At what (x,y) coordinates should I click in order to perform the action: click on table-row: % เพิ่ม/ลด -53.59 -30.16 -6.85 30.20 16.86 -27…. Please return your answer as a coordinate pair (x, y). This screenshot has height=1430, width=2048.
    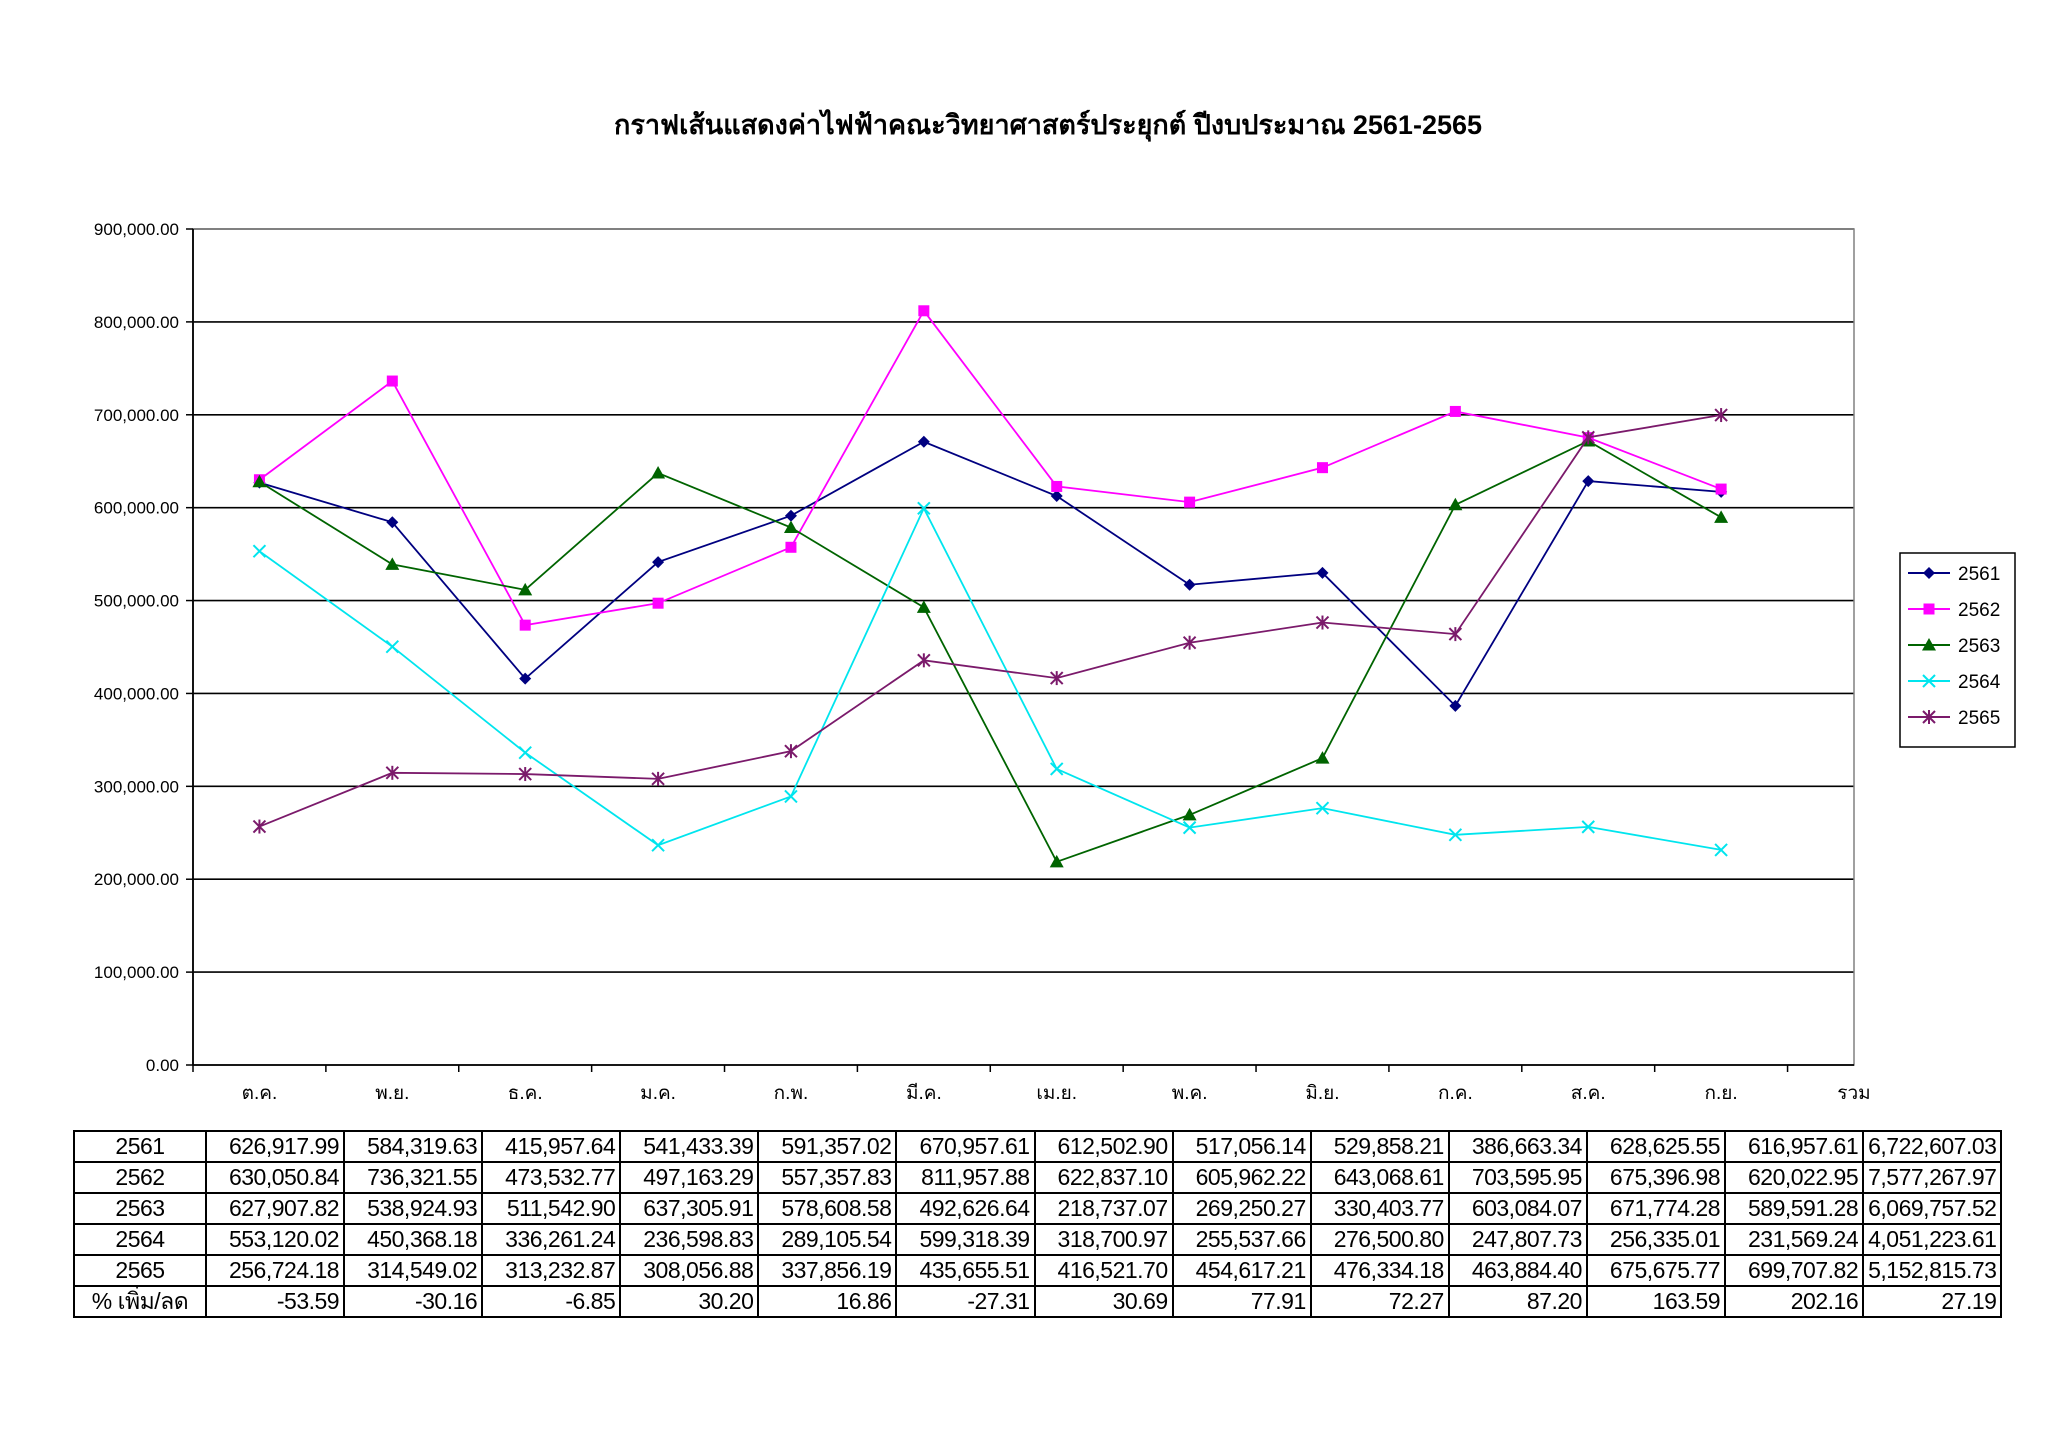
    Looking at the image, I should click on (1038, 1301).